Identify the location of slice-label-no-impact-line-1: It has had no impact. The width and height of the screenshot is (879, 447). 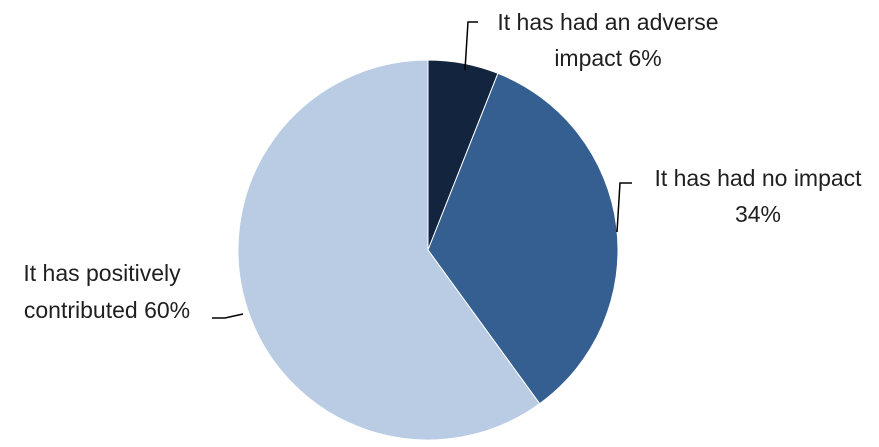
(758, 178).